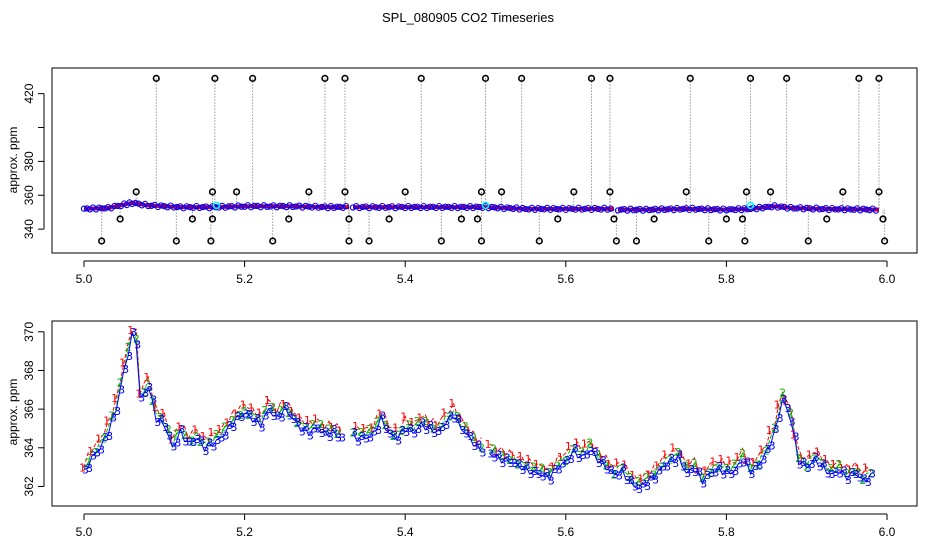 This screenshot has width=936, height=540. I want to click on bottom-y-tick-label: 368, so click(29, 370).